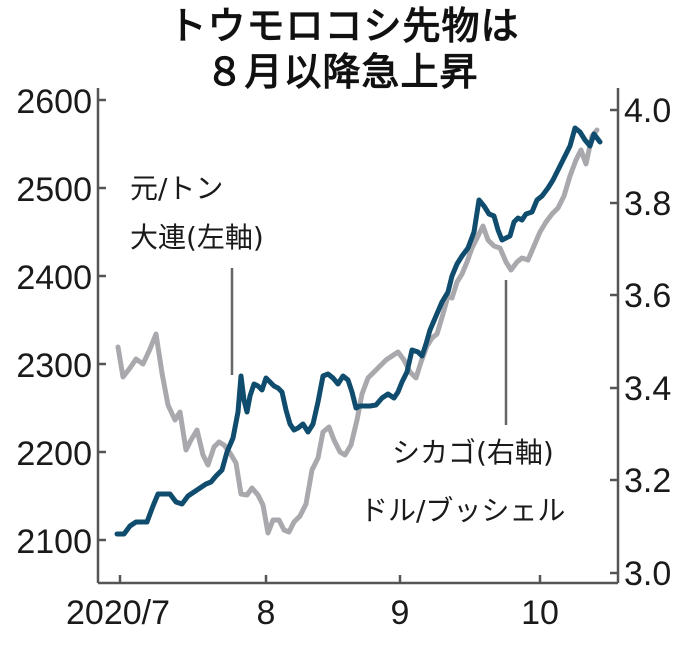  What do you see at coordinates (54, 190) in the screenshot?
I see `left-tick-2500: 2500` at bounding box center [54, 190].